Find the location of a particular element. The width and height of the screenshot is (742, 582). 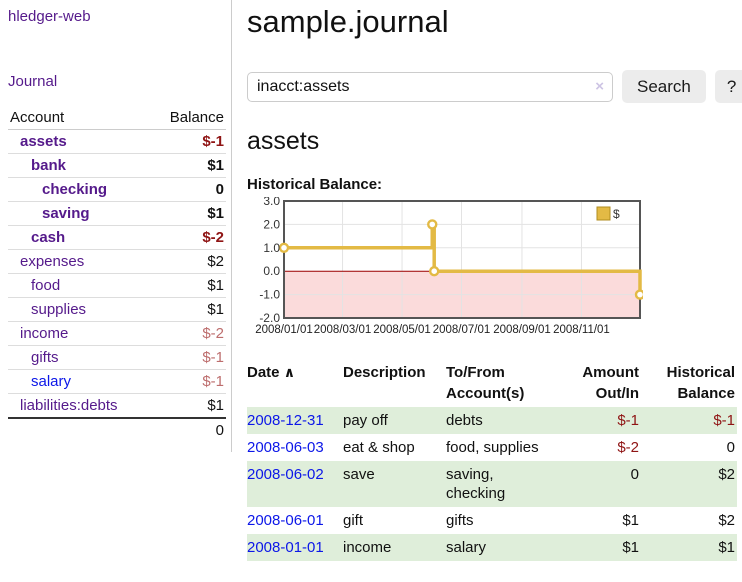

search-input is located at coordinates (430, 86).